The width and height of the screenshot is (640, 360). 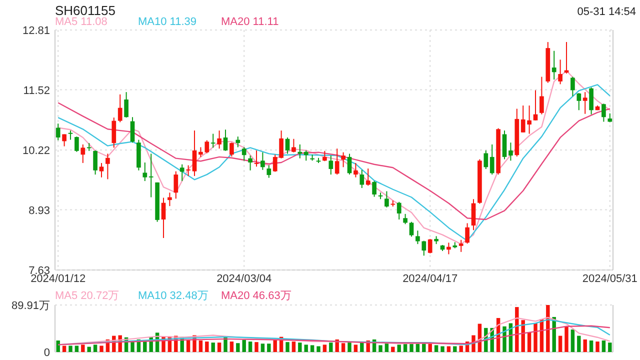 I want to click on text: MA20 46.63万, so click(x=256, y=296).